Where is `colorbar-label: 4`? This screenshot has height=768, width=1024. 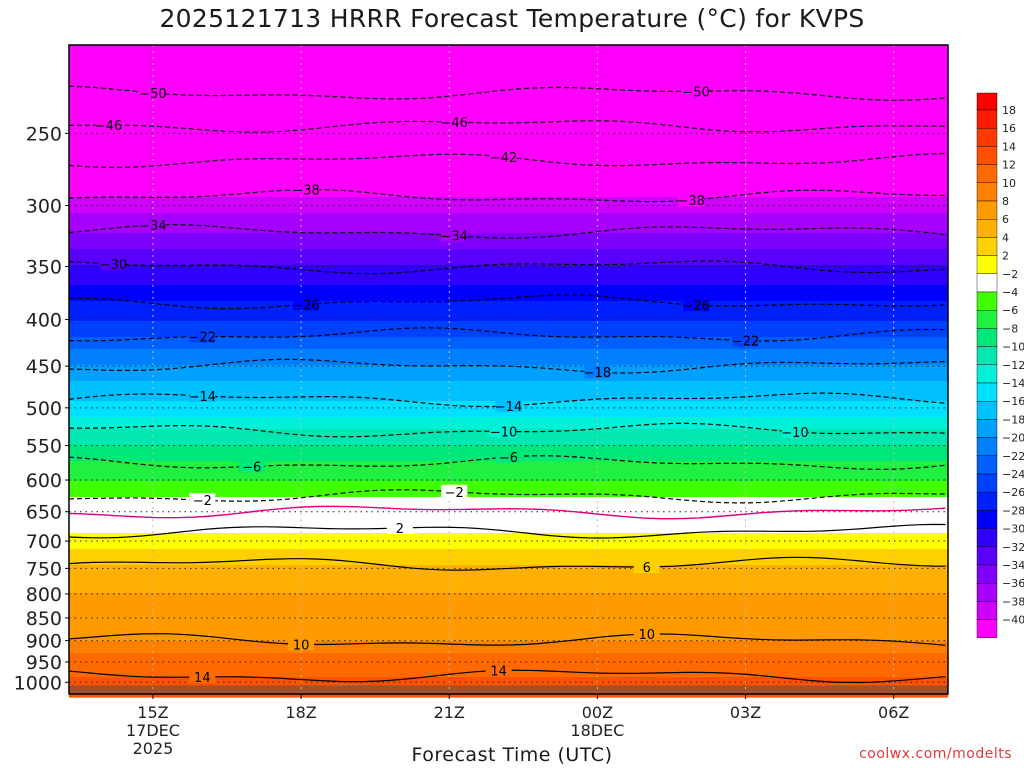
colorbar-label: 4 is located at coordinates (1005, 237).